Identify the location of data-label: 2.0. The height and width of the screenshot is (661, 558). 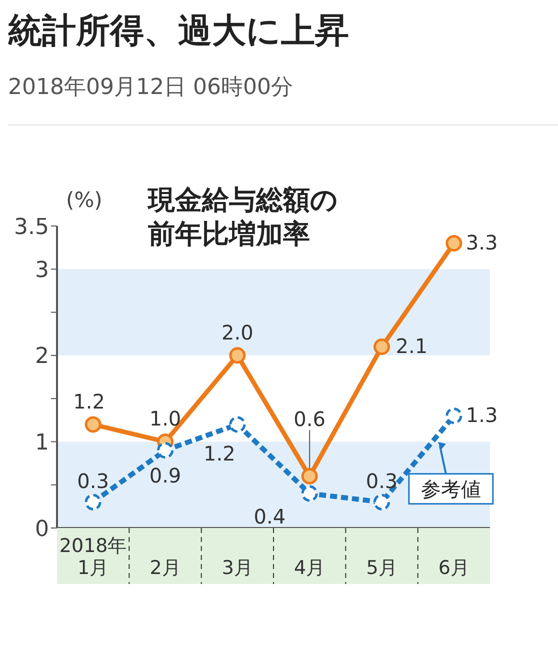
(238, 332).